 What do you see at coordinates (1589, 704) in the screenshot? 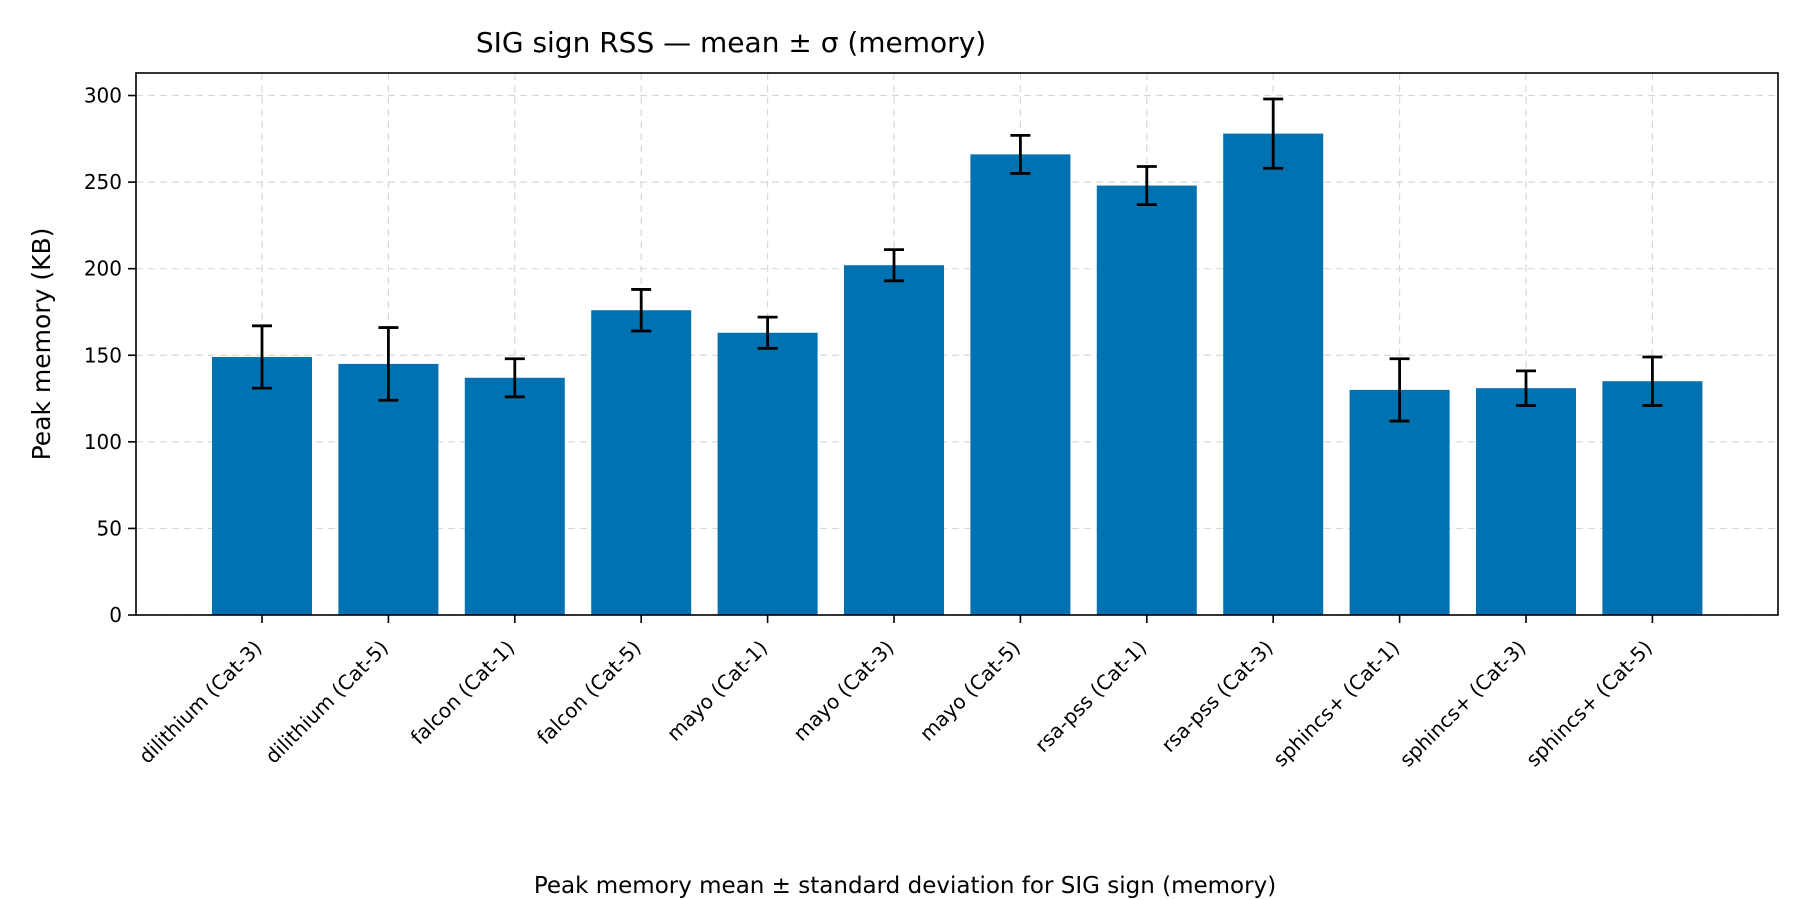
I see `x-tick-label: sphincs+ (Cat-5)` at bounding box center [1589, 704].